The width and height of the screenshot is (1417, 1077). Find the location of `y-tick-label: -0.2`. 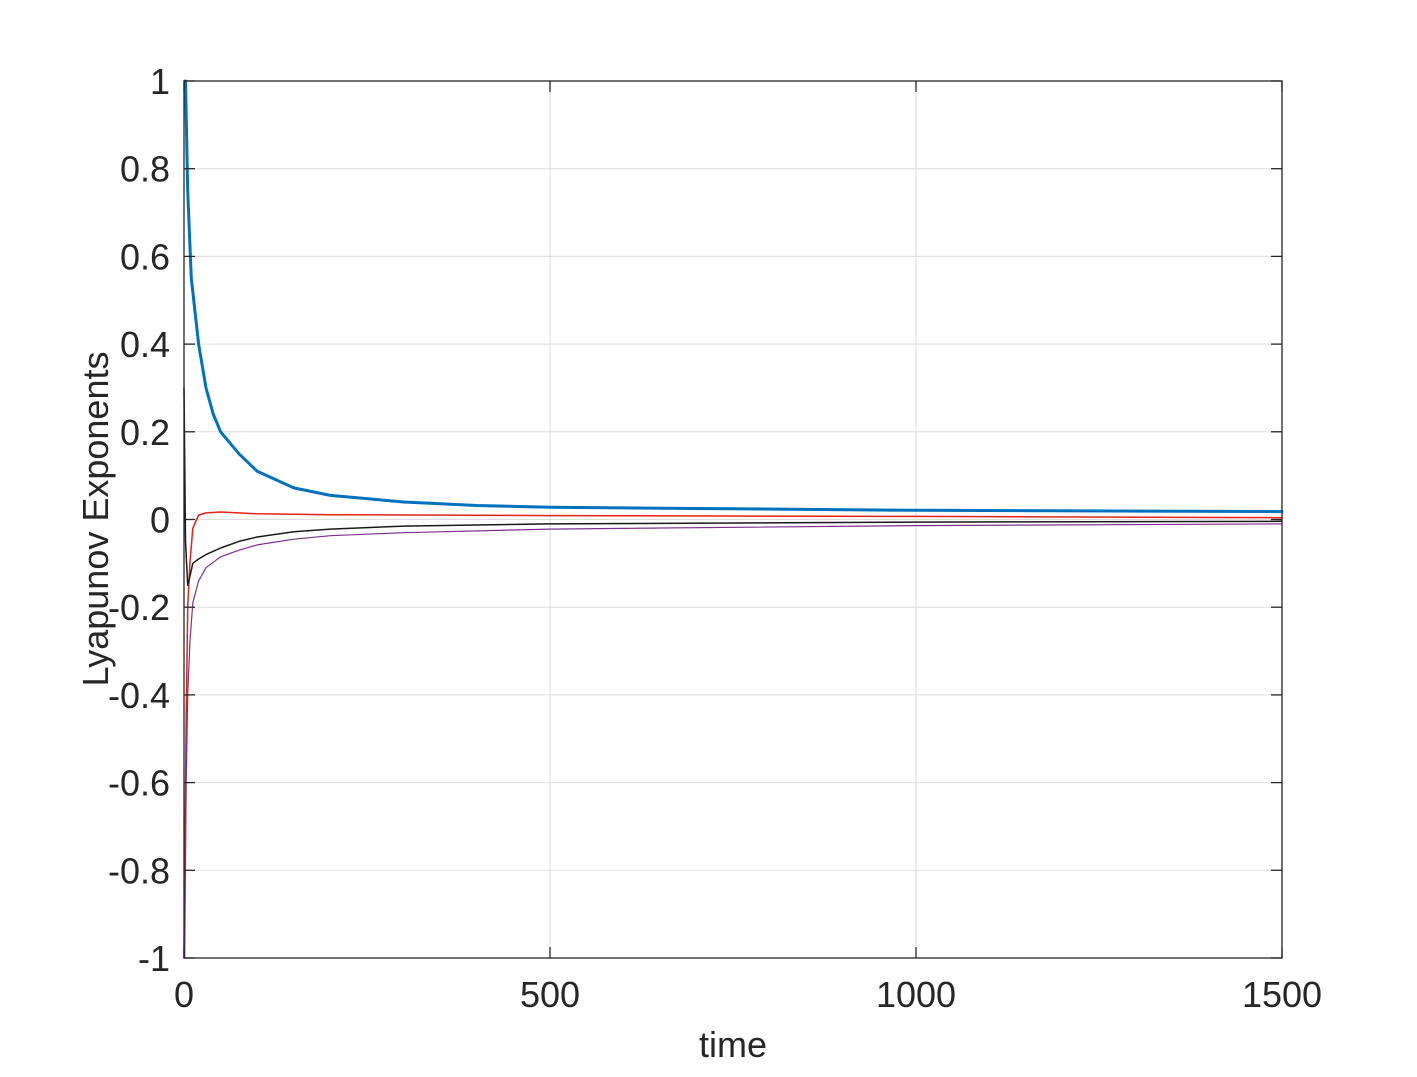

y-tick-label: -0.2 is located at coordinates (139, 607).